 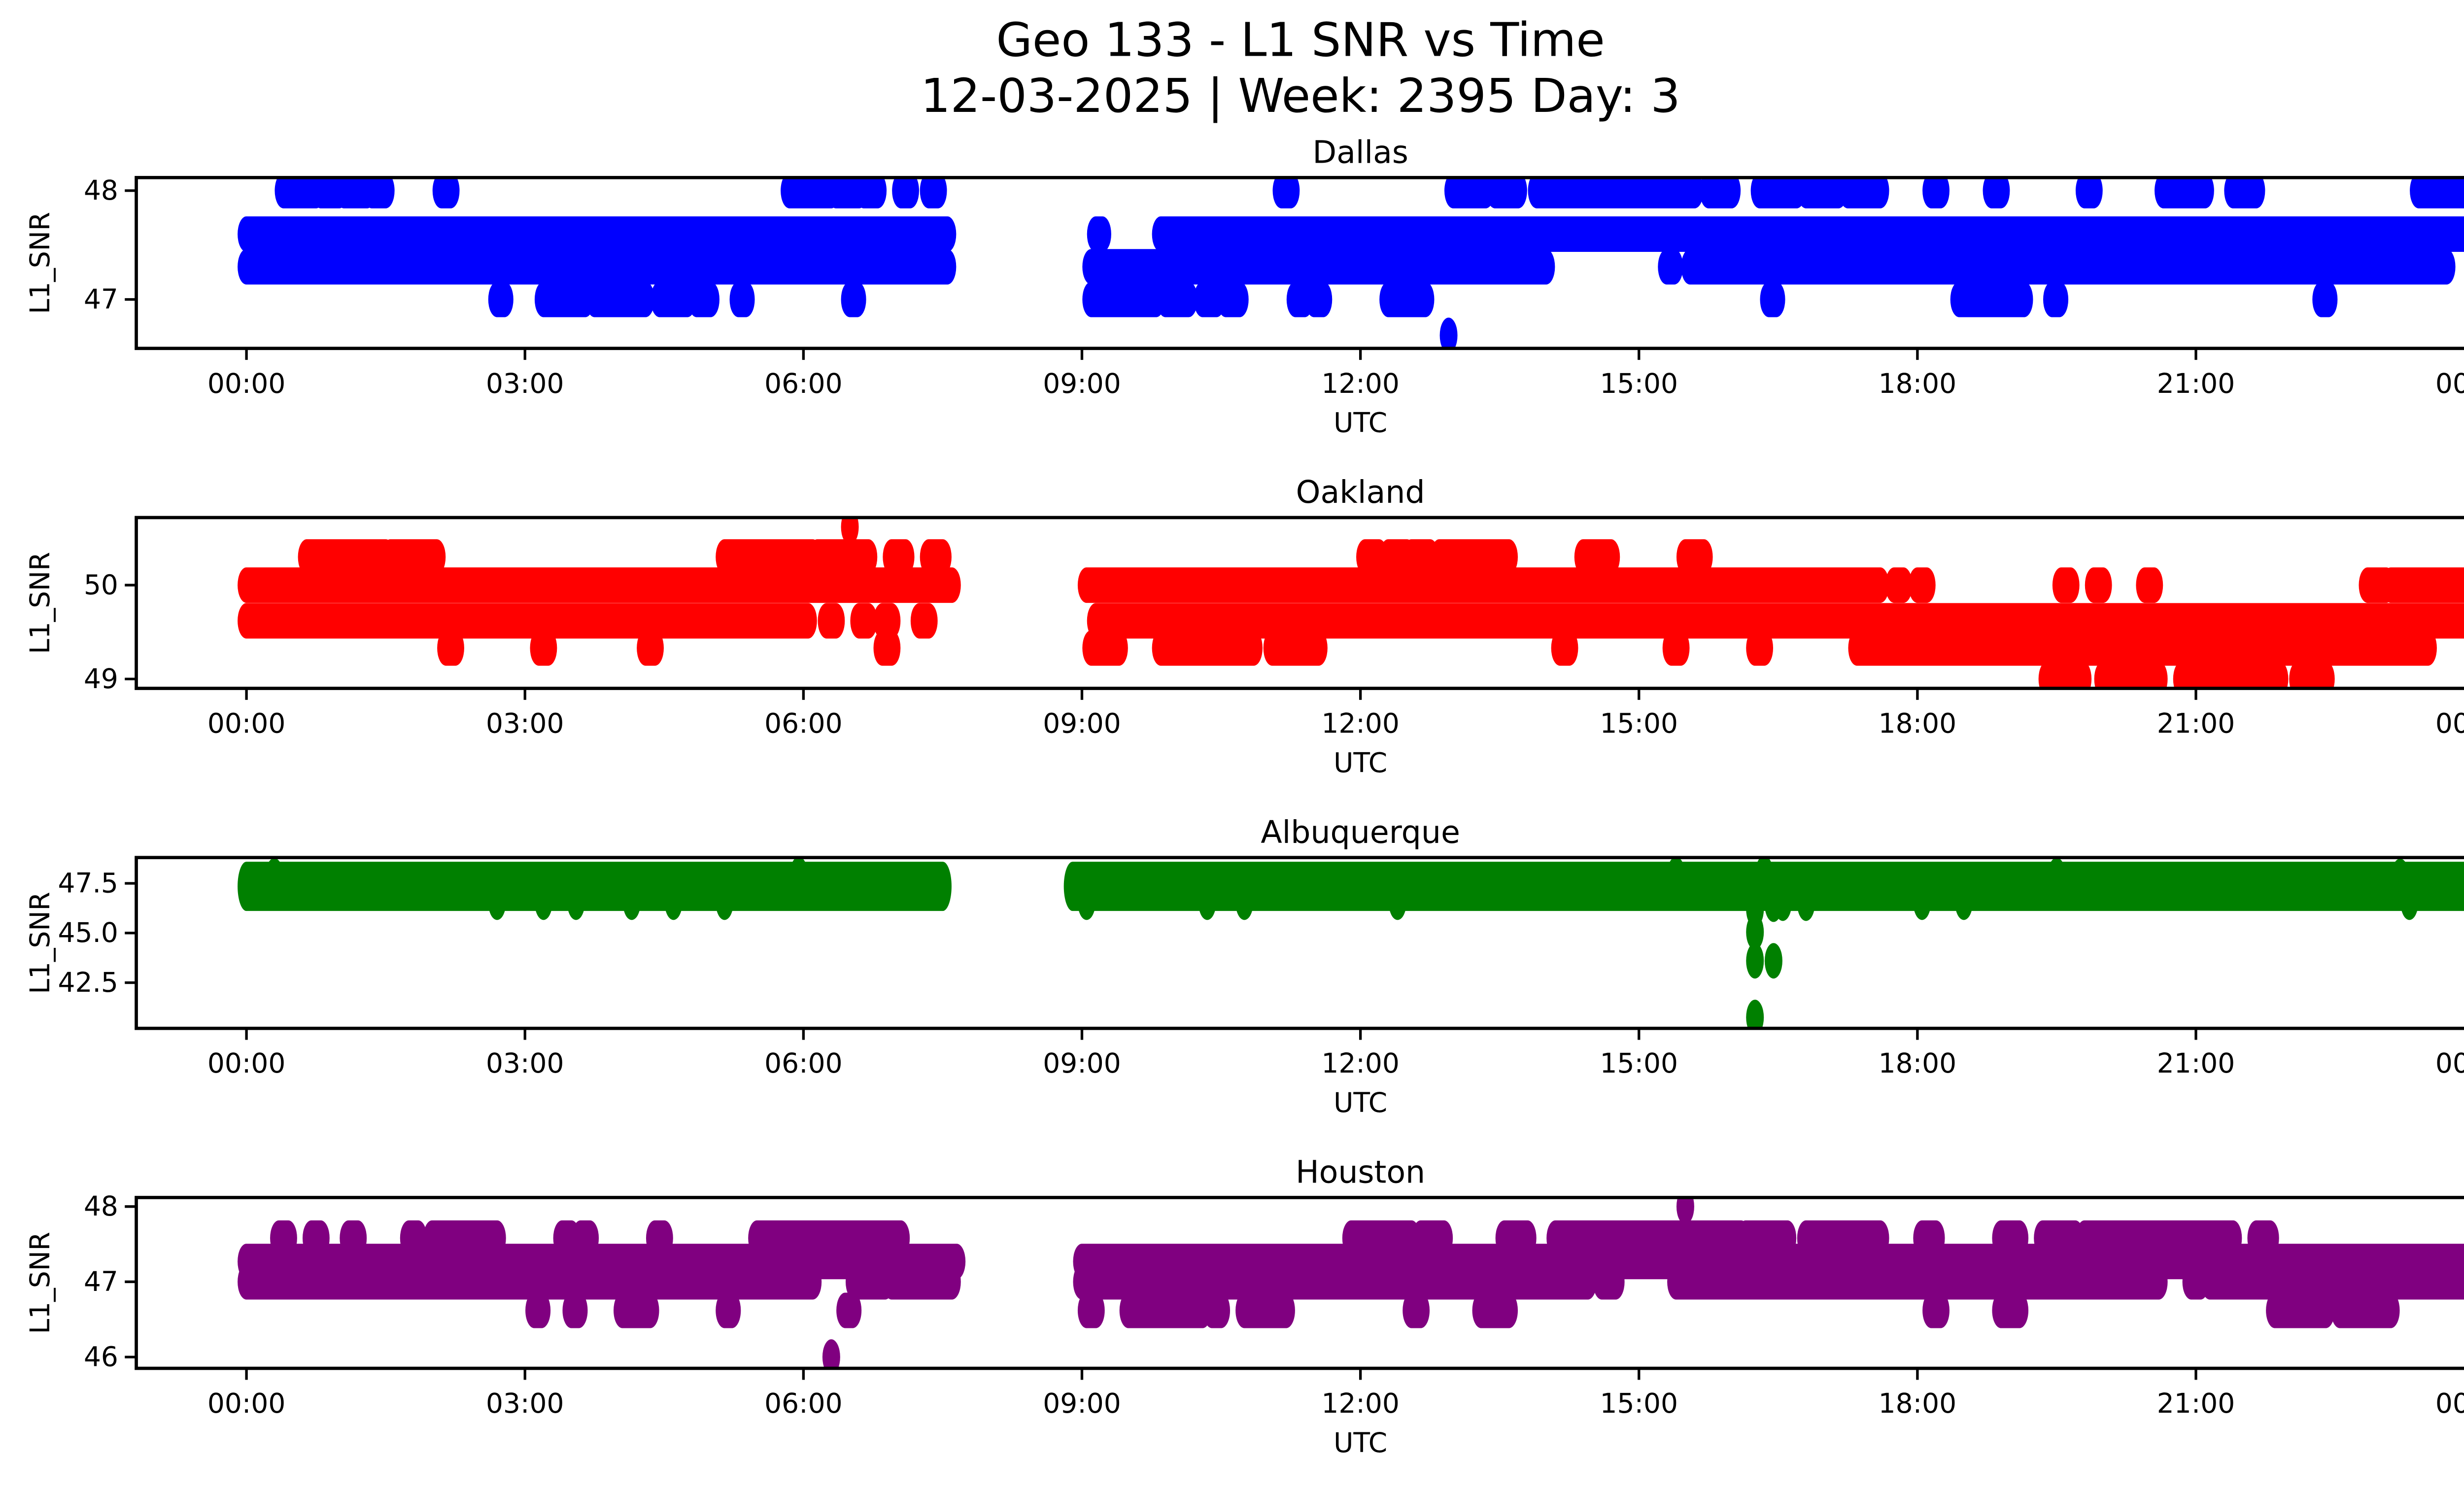 I want to click on dallas-x-axis-label: UTC, so click(x=1360, y=423).